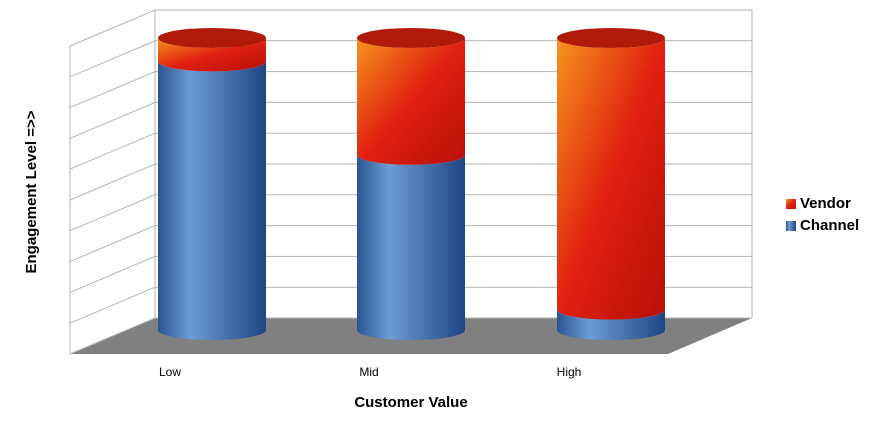 The height and width of the screenshot is (436, 877). What do you see at coordinates (368, 372) in the screenshot?
I see `x-tick-label: Mid` at bounding box center [368, 372].